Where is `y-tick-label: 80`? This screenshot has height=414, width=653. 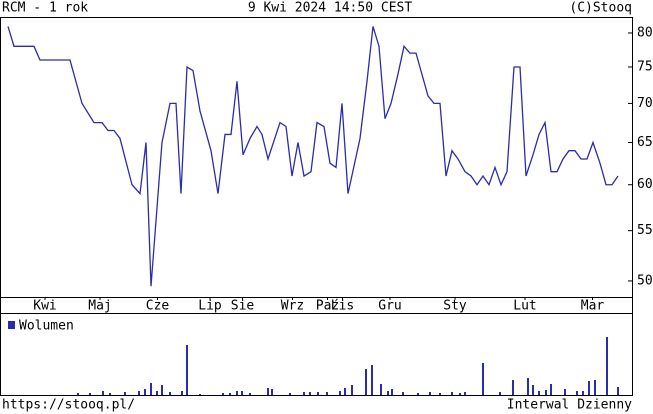 y-tick-label: 80 is located at coordinates (645, 32).